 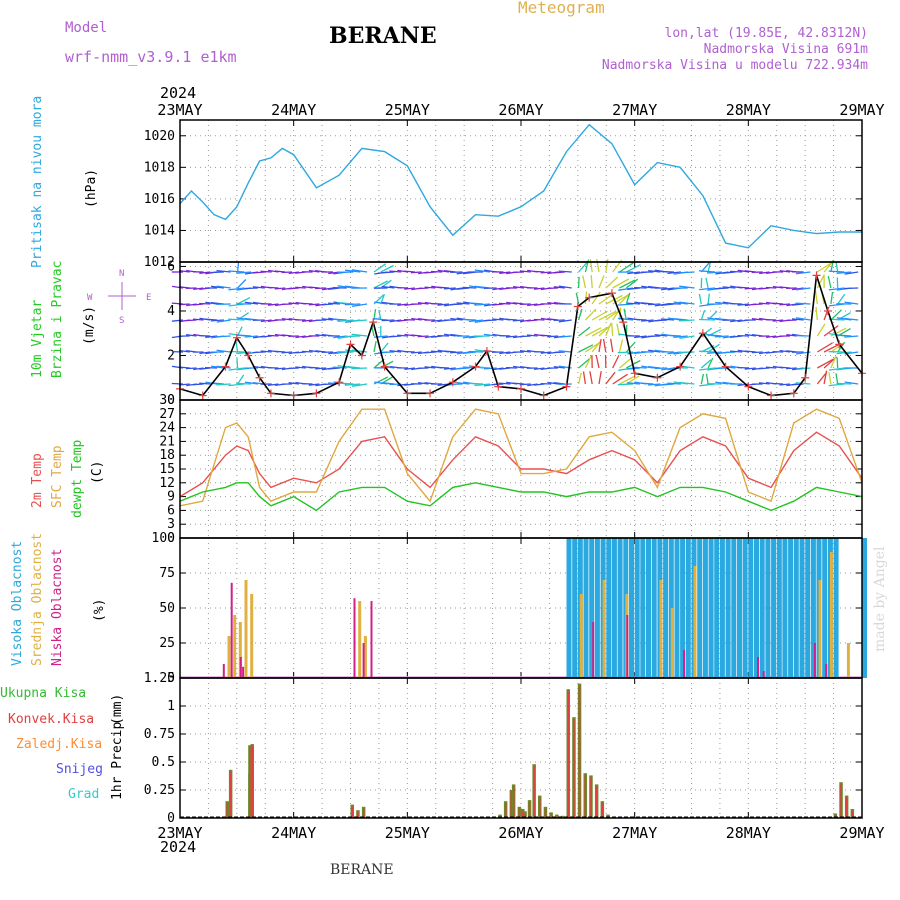 I want to click on day-label-top: 28MAY, so click(x=748, y=110).